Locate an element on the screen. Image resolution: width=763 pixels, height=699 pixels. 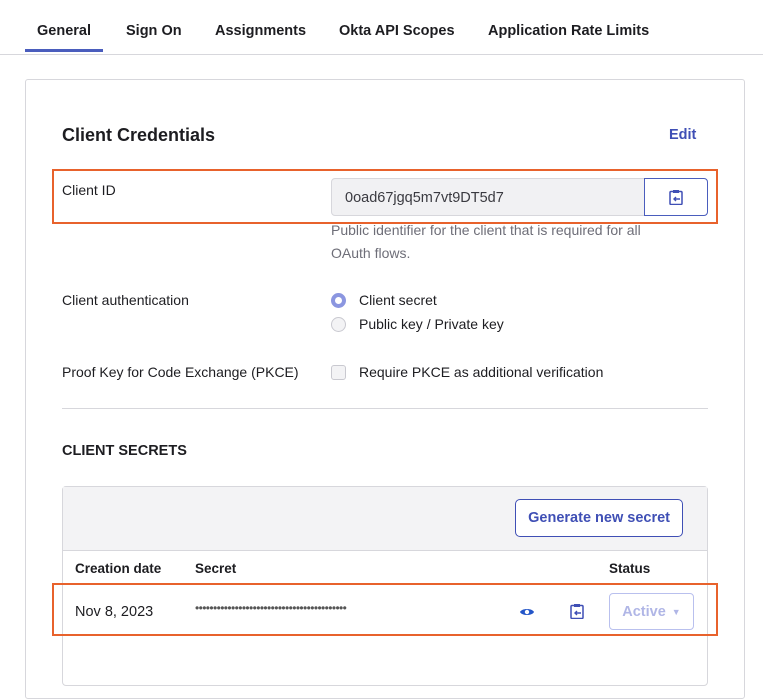
radio-public-private-key: Public key / Private key is located at coordinates (417, 324).